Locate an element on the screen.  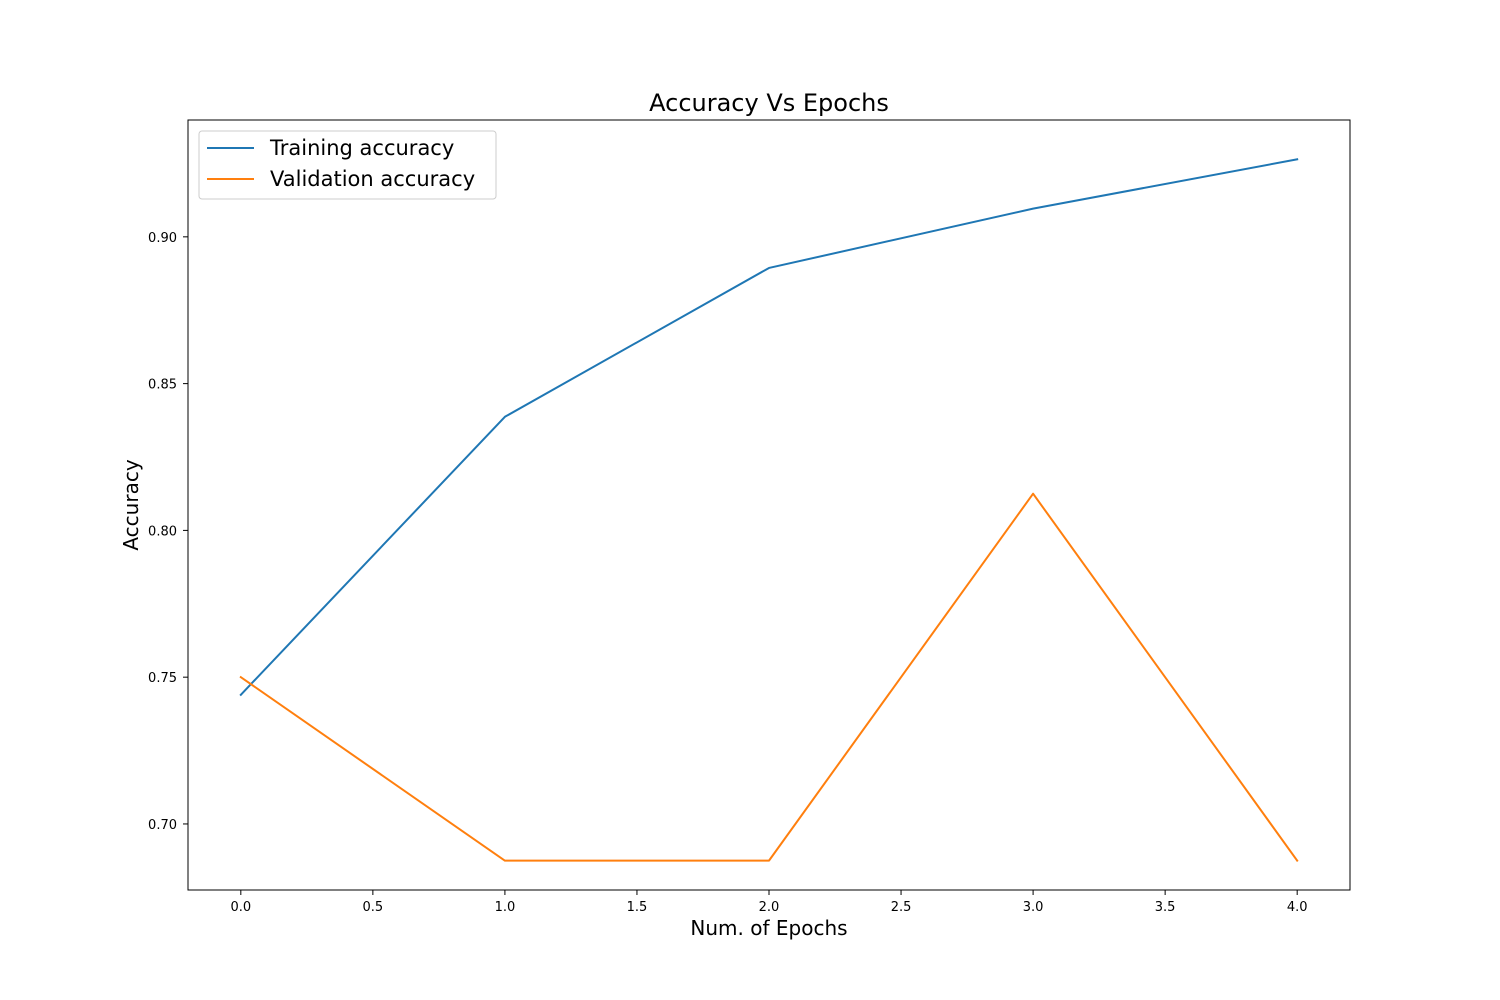
y-tick-label: 0.80 is located at coordinates (162, 531).